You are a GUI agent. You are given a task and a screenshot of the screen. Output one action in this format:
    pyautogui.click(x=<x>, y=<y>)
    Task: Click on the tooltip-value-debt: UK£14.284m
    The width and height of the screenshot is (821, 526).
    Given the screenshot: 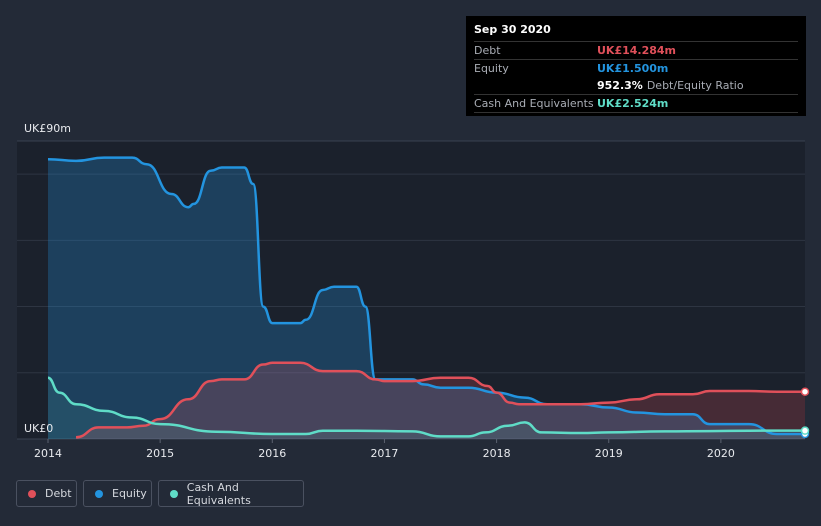 What is the action you would take?
    pyautogui.click(x=637, y=50)
    